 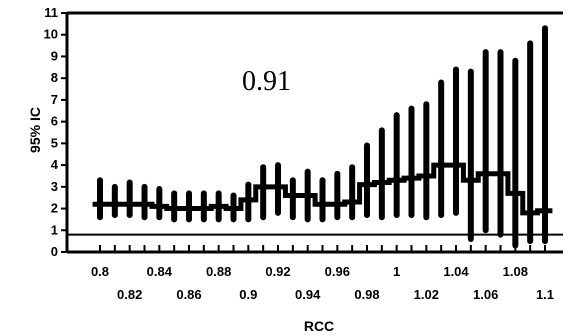 I want to click on y-tick-label: 8, so click(x=54, y=77).